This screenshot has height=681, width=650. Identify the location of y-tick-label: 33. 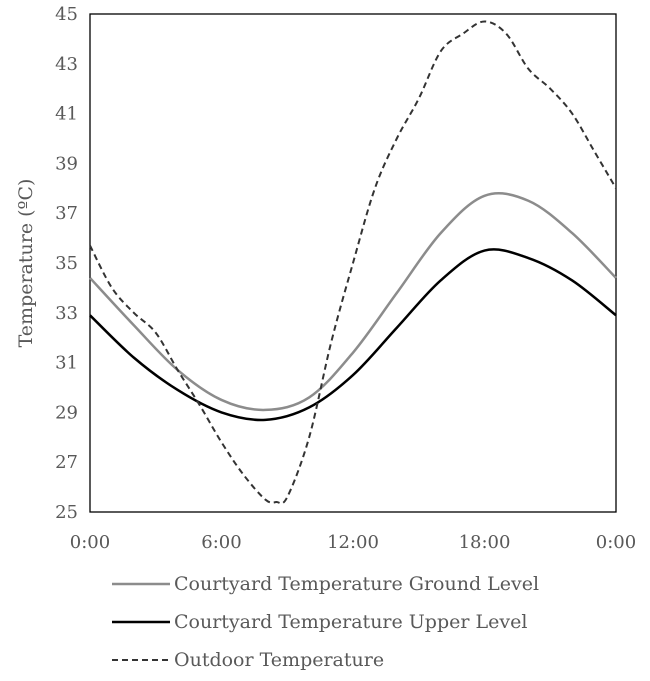
(66, 313).